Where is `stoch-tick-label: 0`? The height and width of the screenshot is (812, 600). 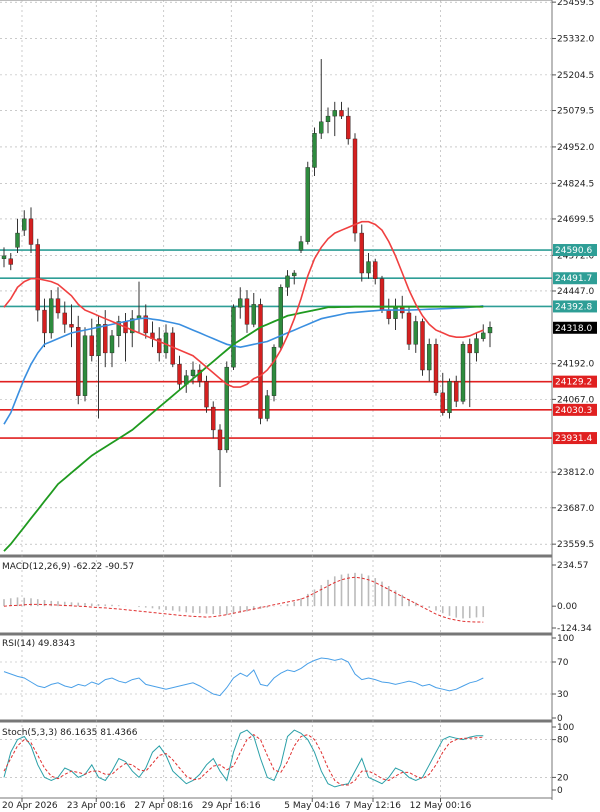 stoch-tick-label: 0 is located at coordinates (560, 791).